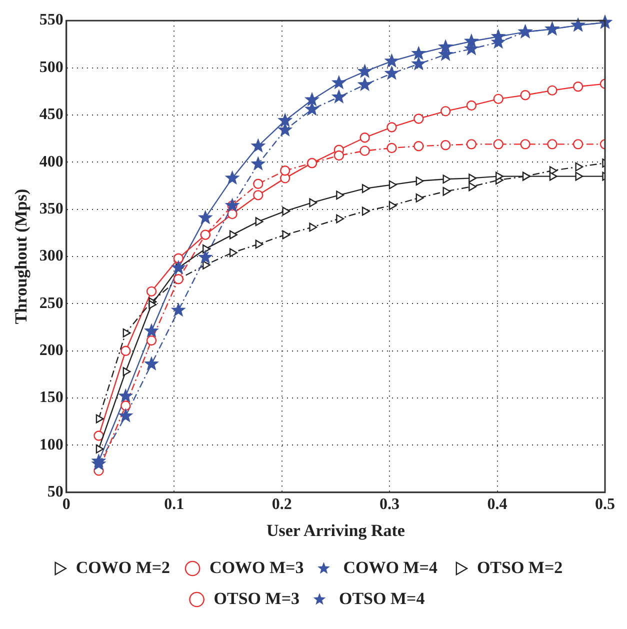  What do you see at coordinates (51, 397) in the screenshot?
I see `y-tick-label: 150` at bounding box center [51, 397].